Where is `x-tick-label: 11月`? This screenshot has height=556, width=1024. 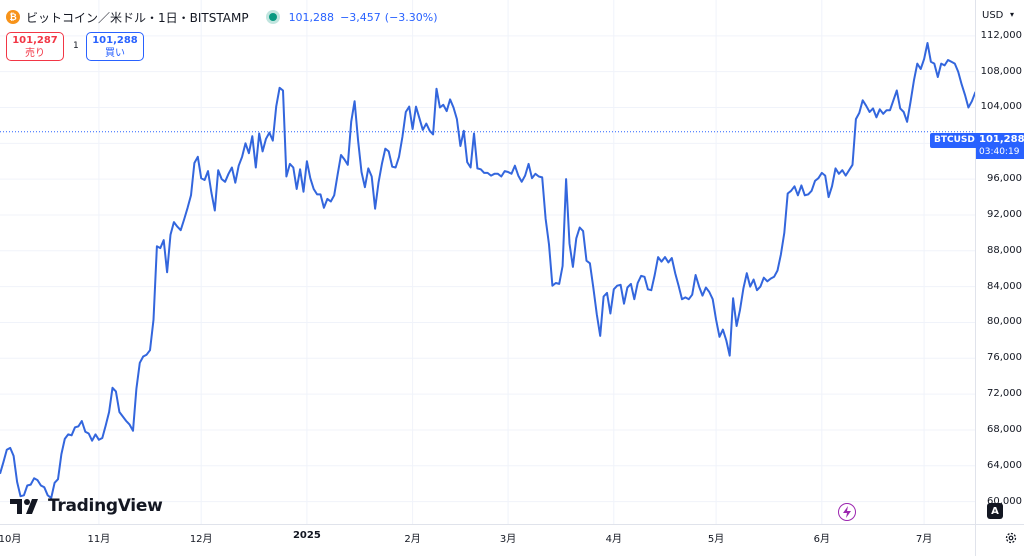 x-tick-label: 11月 is located at coordinates (99, 539).